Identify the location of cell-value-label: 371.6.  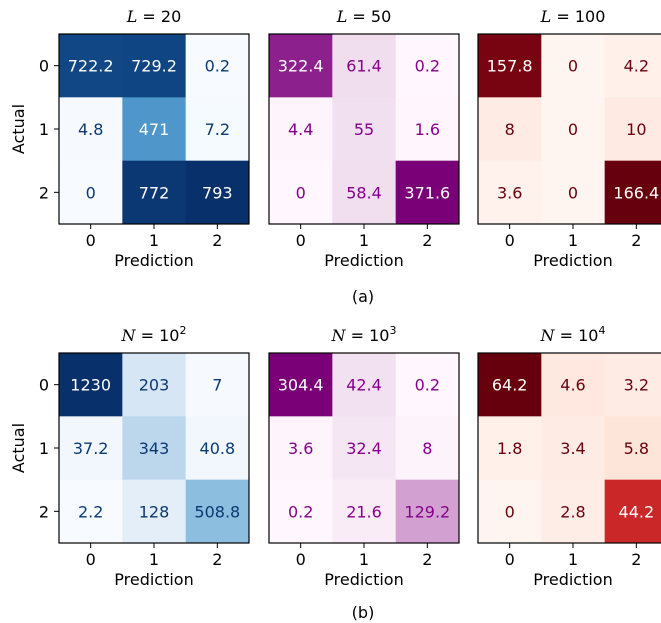
(427, 192).